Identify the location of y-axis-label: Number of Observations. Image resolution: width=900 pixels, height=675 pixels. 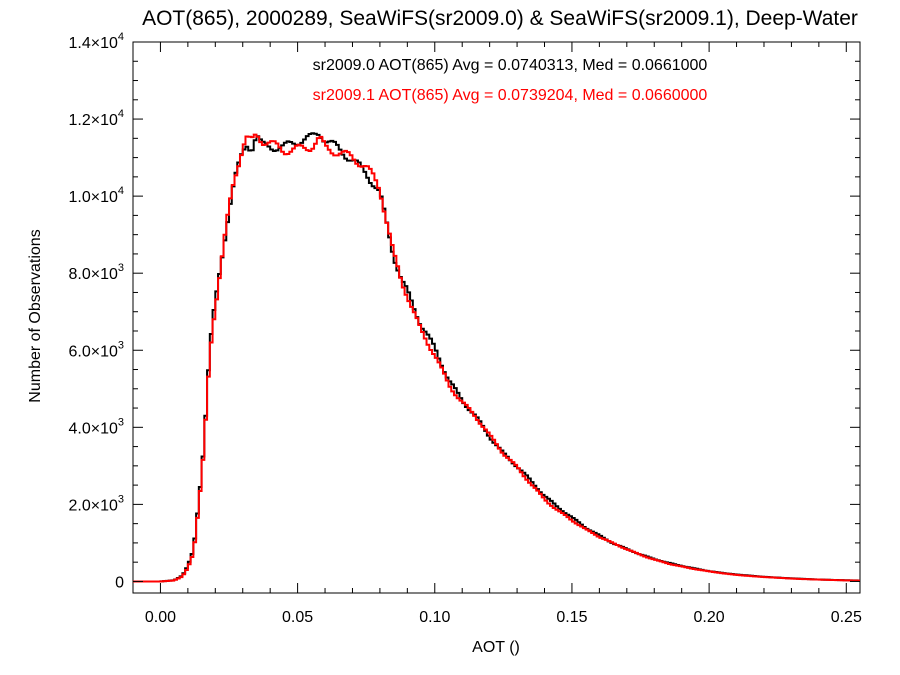
(35, 315).